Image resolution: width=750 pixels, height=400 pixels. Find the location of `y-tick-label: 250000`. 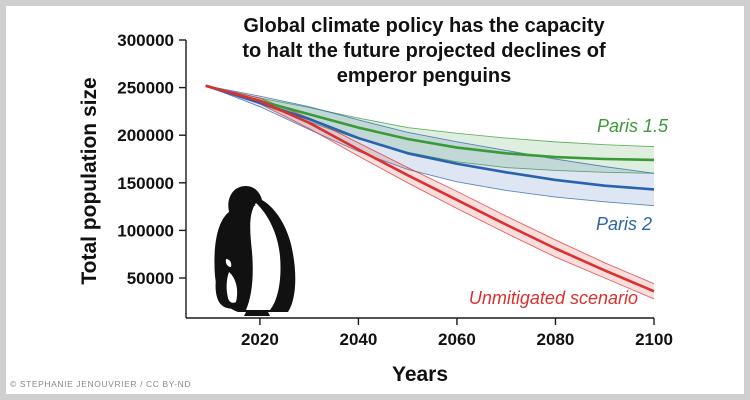

y-tick-label: 250000 is located at coordinates (145, 88).